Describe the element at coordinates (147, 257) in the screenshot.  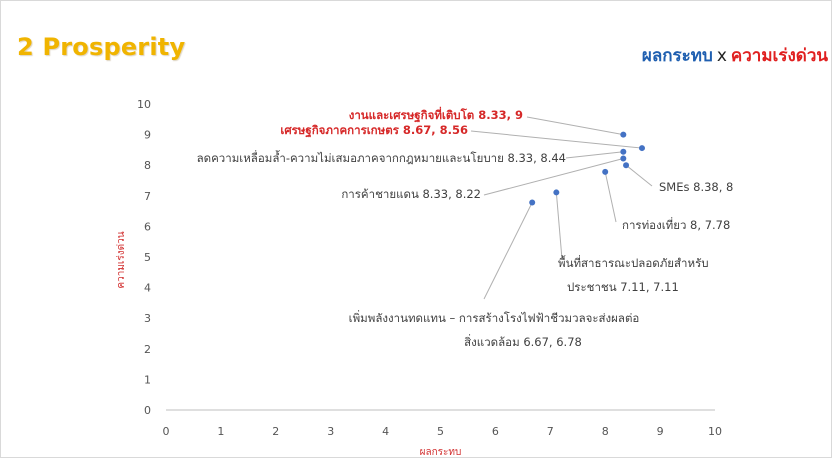
I see `y-tick-label: 5` at that location.